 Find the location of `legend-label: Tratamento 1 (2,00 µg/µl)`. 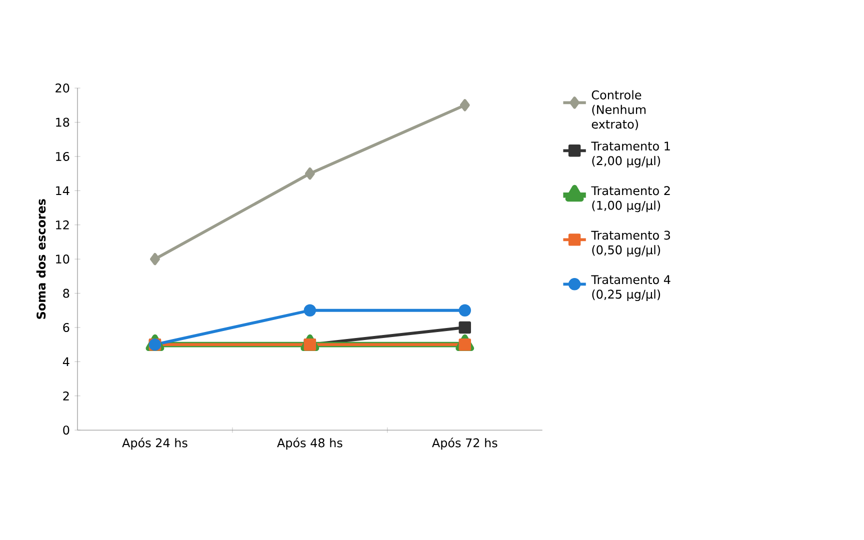

legend-label: Tratamento 1 (2,00 µg/µl) is located at coordinates (630, 155).